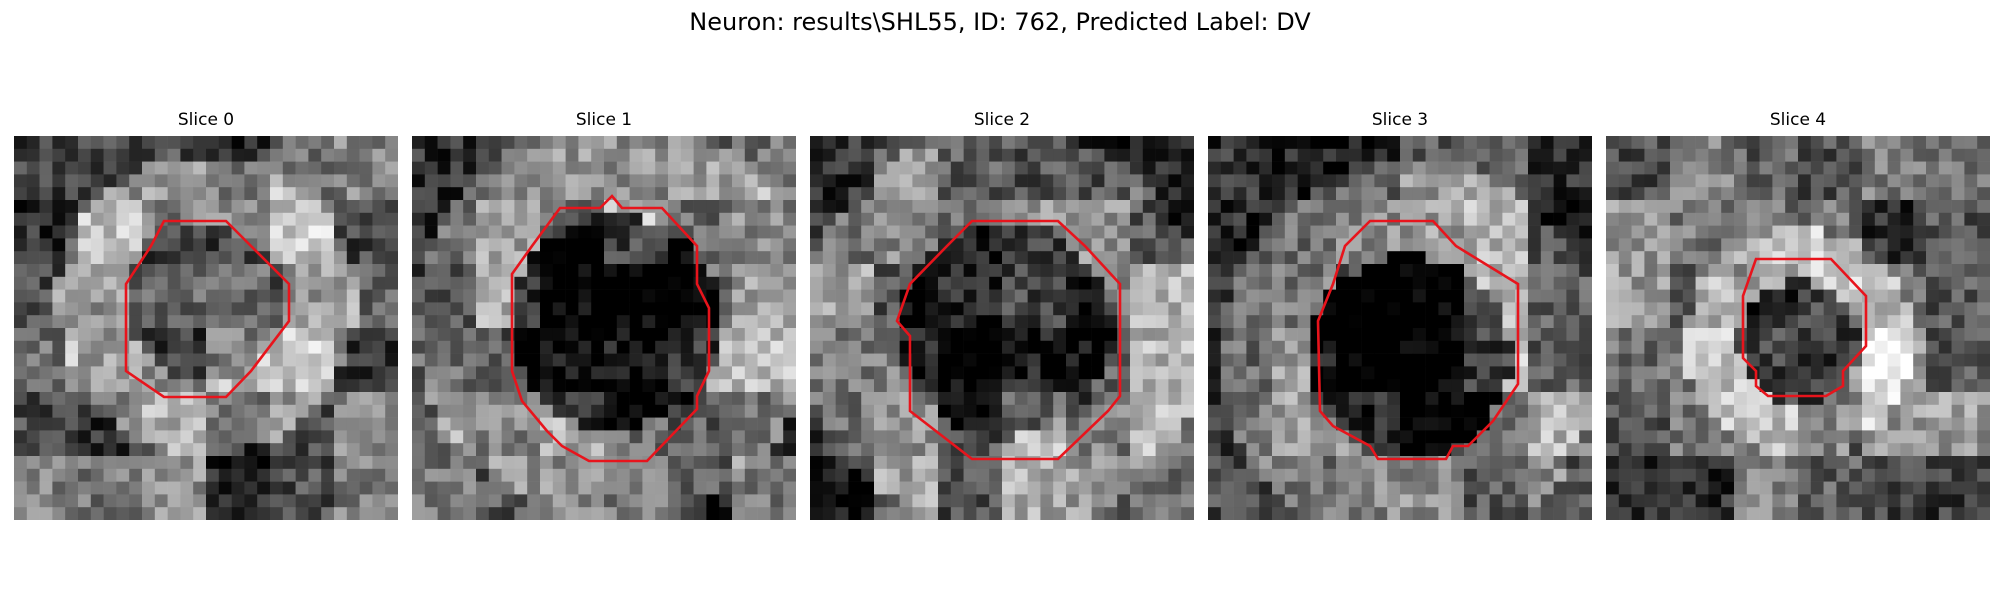  What do you see at coordinates (1002, 120) in the screenshot?
I see `slice-title: Slice 2` at bounding box center [1002, 120].